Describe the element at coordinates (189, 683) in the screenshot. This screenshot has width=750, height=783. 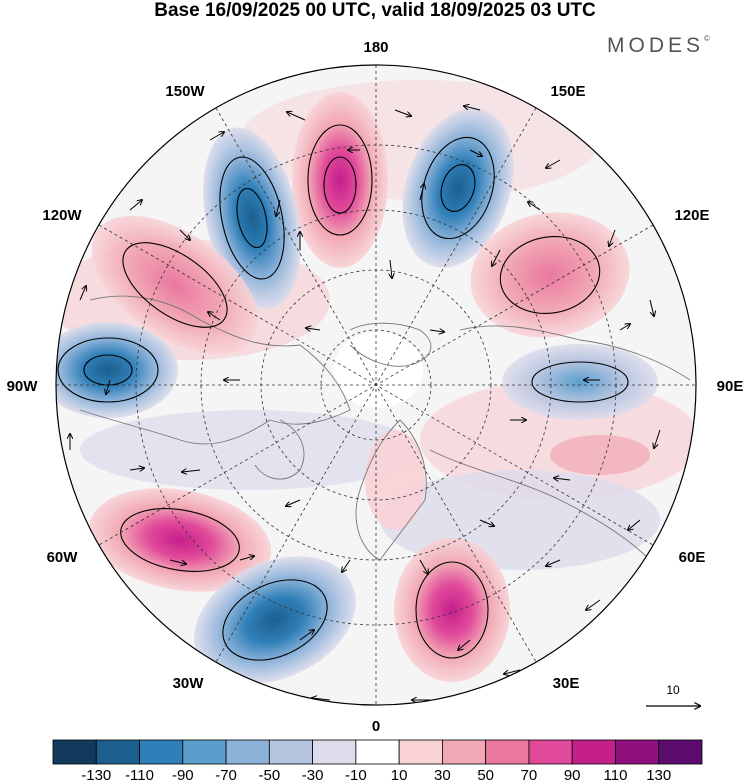
I see `lon-label-30w: 30W` at that location.